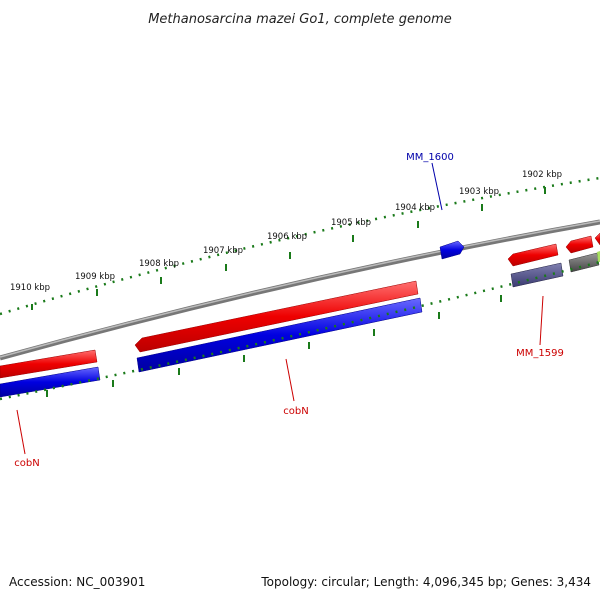 Image resolution: width=600 pixels, height=600 pixels. I want to click on tick-label-1902: 1902 kbp, so click(542, 175).